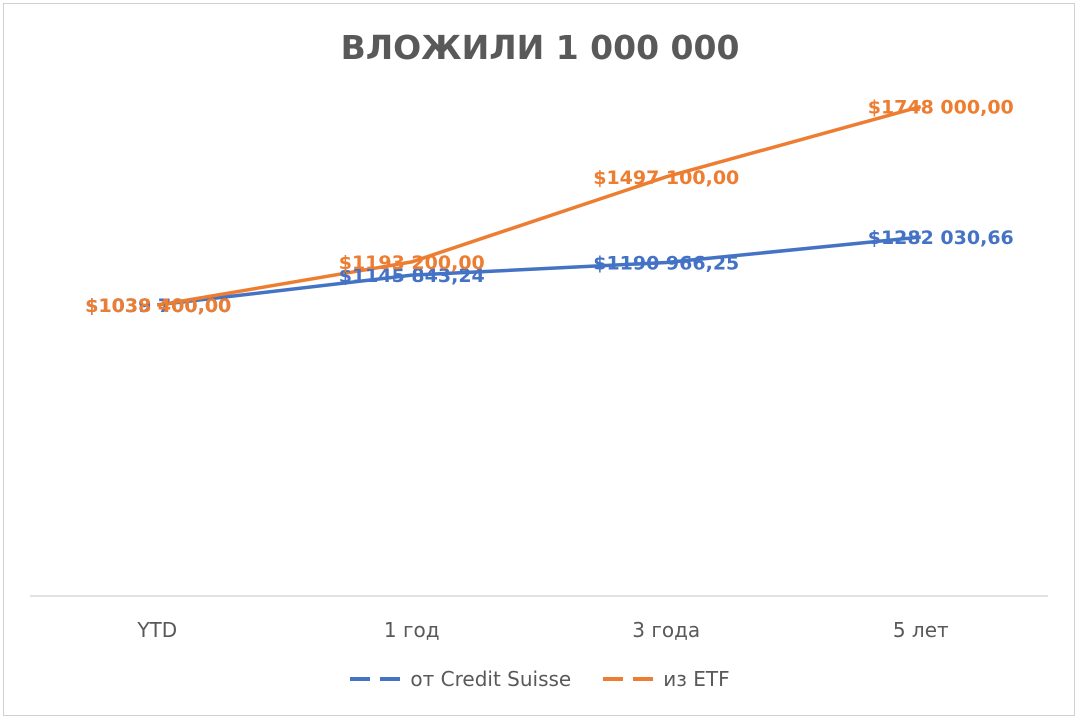 The image size is (1080, 721). I want to click on x-tick-label: YTD, so click(156, 630).